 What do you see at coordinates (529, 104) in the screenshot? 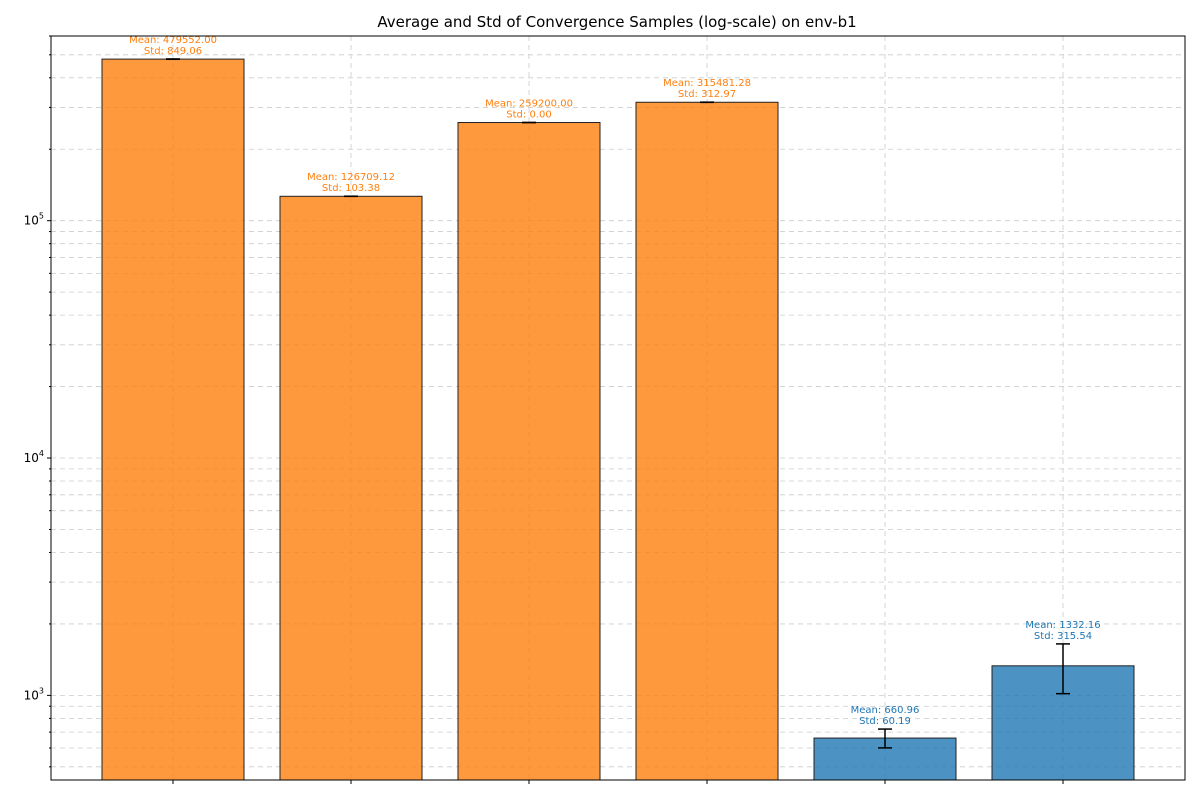
I see `data-label-mean-3: Mean: 259200.00` at bounding box center [529, 104].